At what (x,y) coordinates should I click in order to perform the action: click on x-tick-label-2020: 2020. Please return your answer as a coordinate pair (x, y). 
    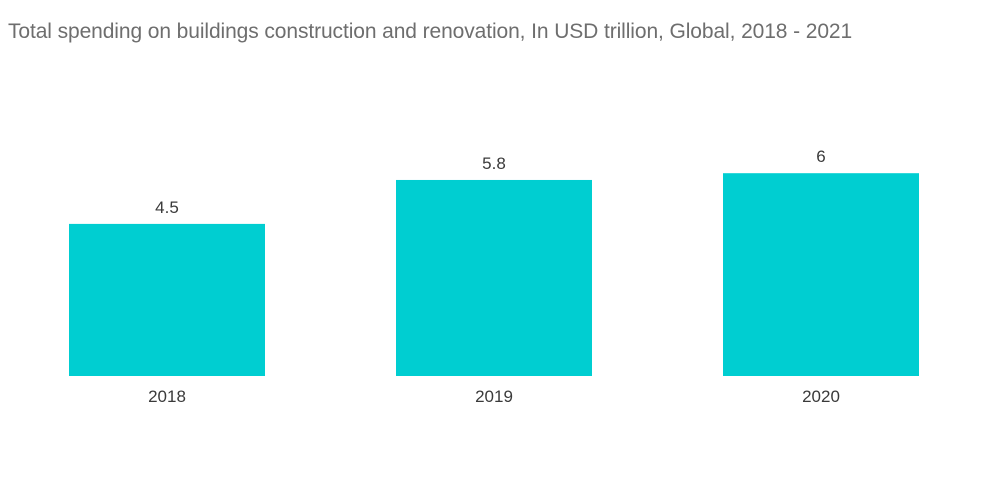
    Looking at the image, I should click on (821, 396).